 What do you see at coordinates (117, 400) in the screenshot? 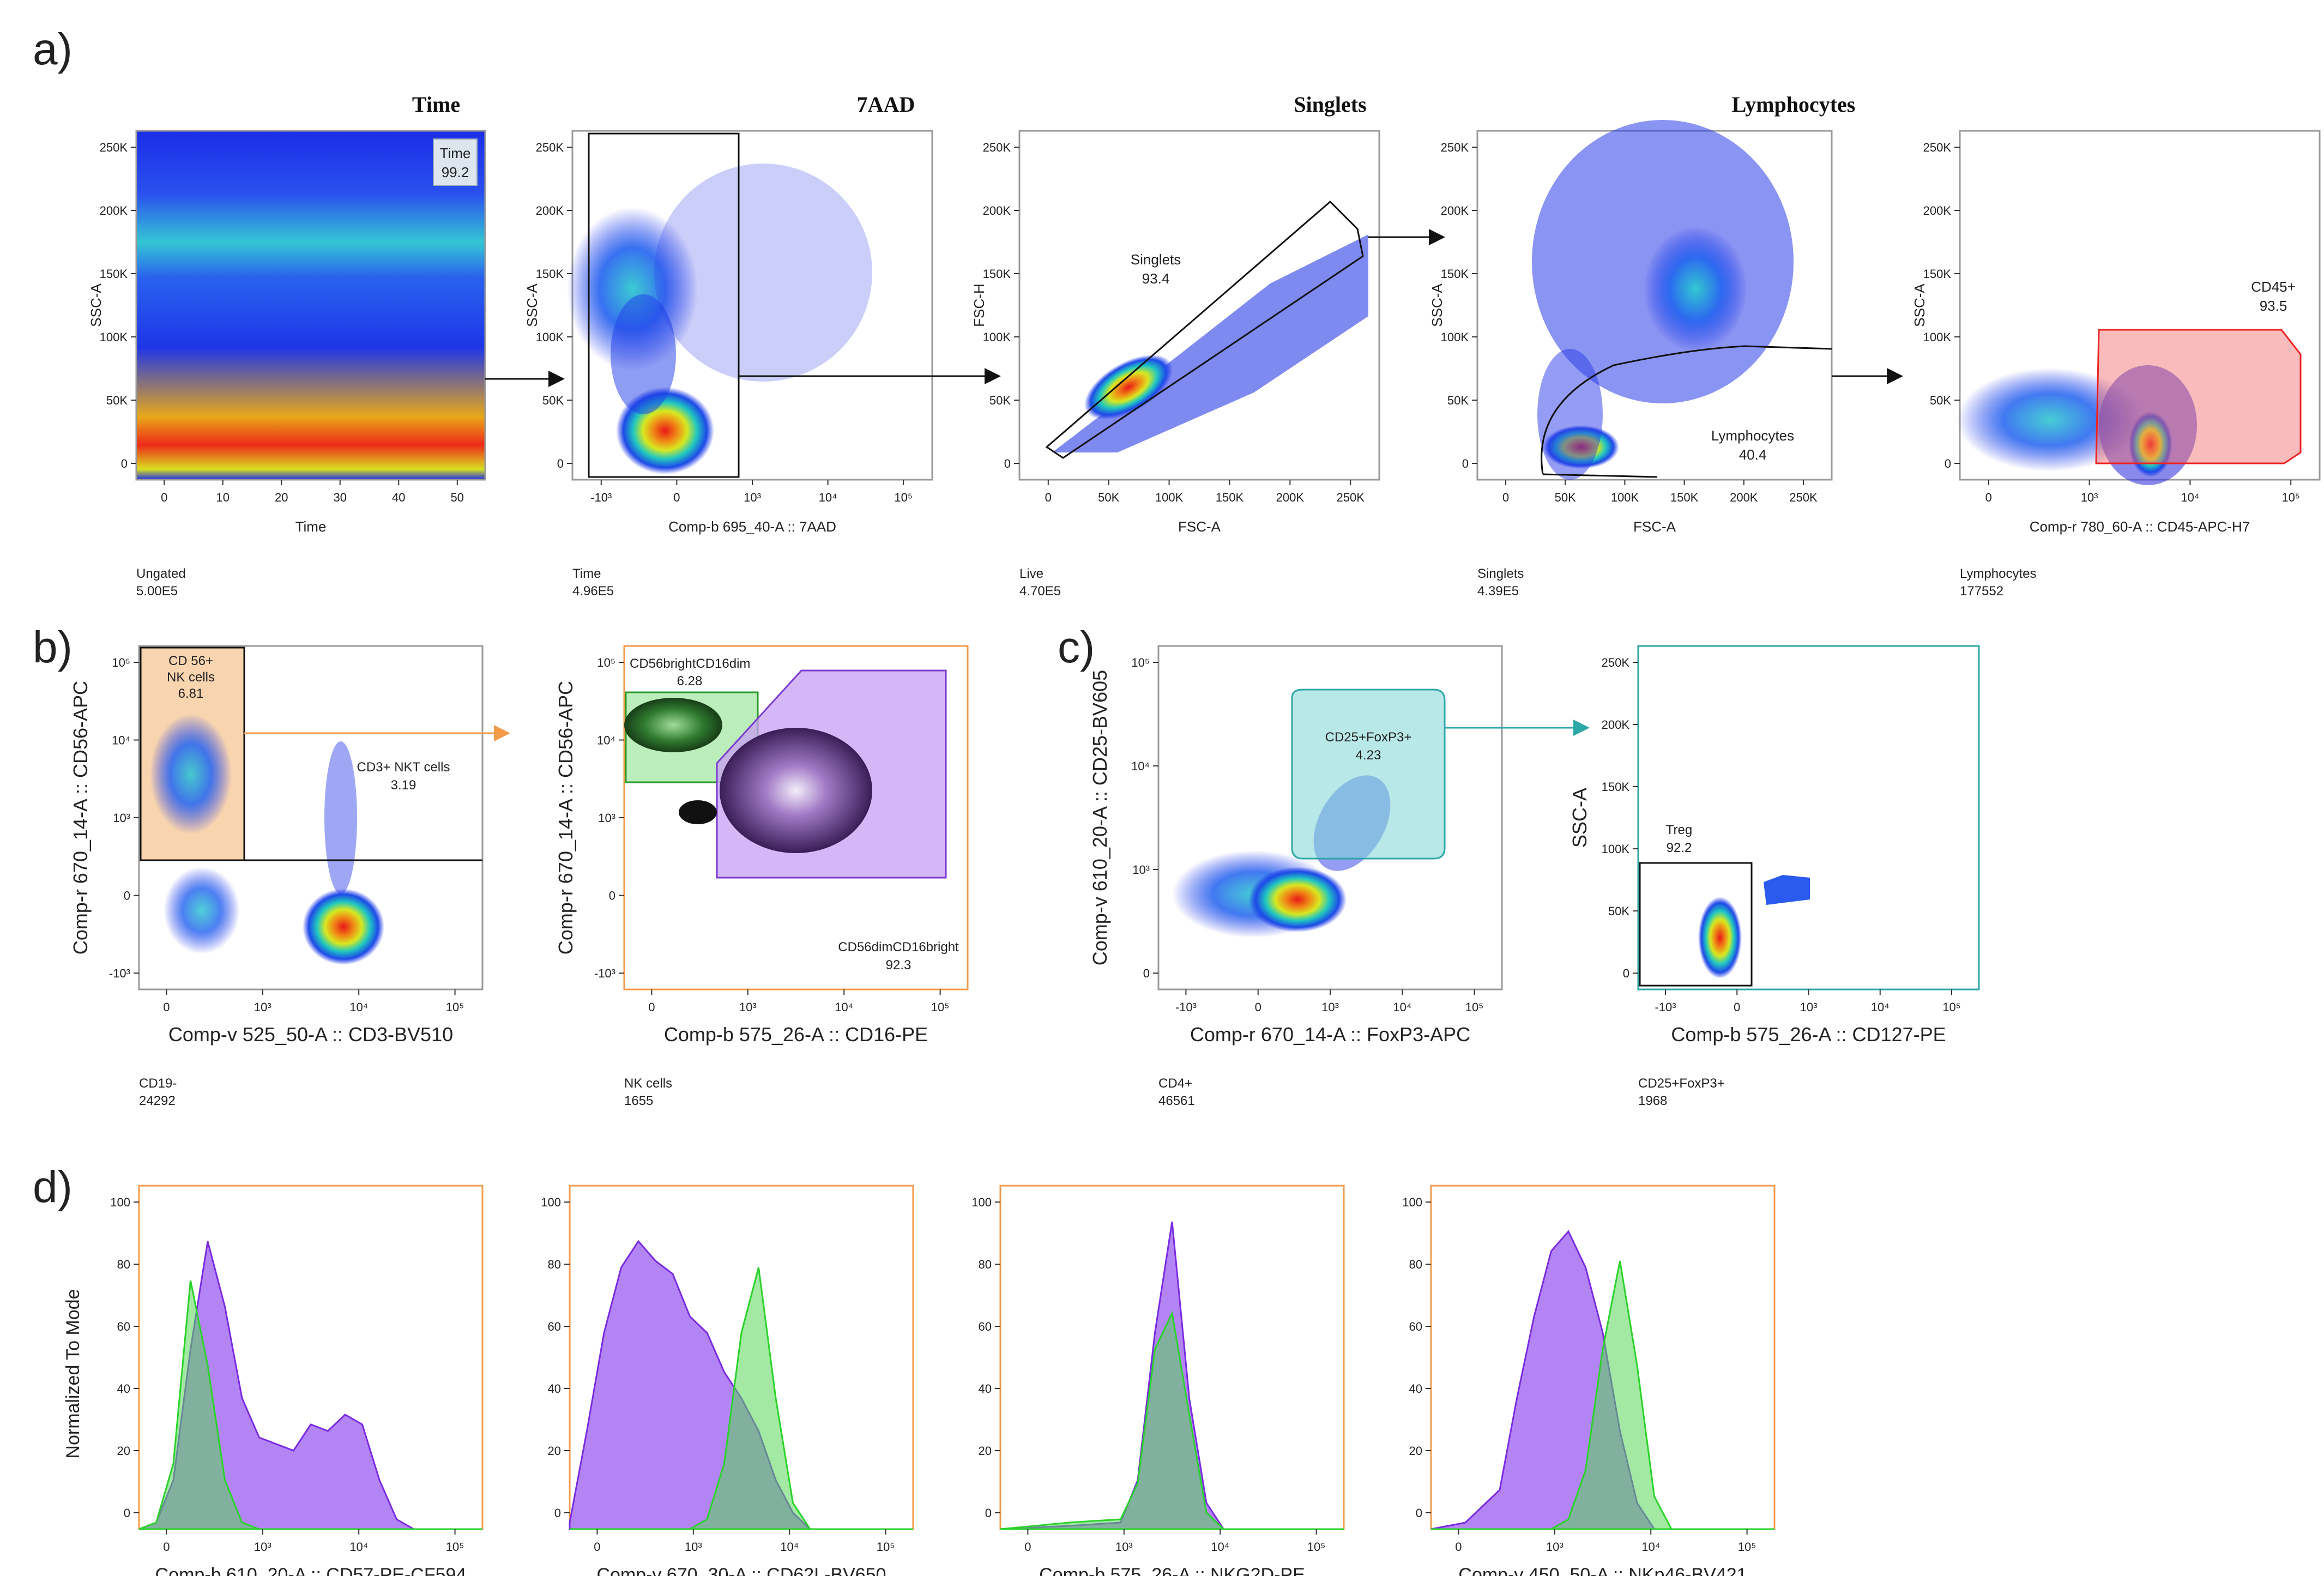
I see `ytick-a1: 50K` at bounding box center [117, 400].